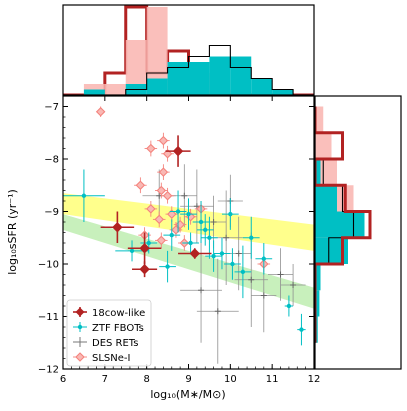 This screenshot has height=411, width=407. Describe the element at coordinates (80, 327) in the screenshot. I see `legend-marker-ztf` at that location.